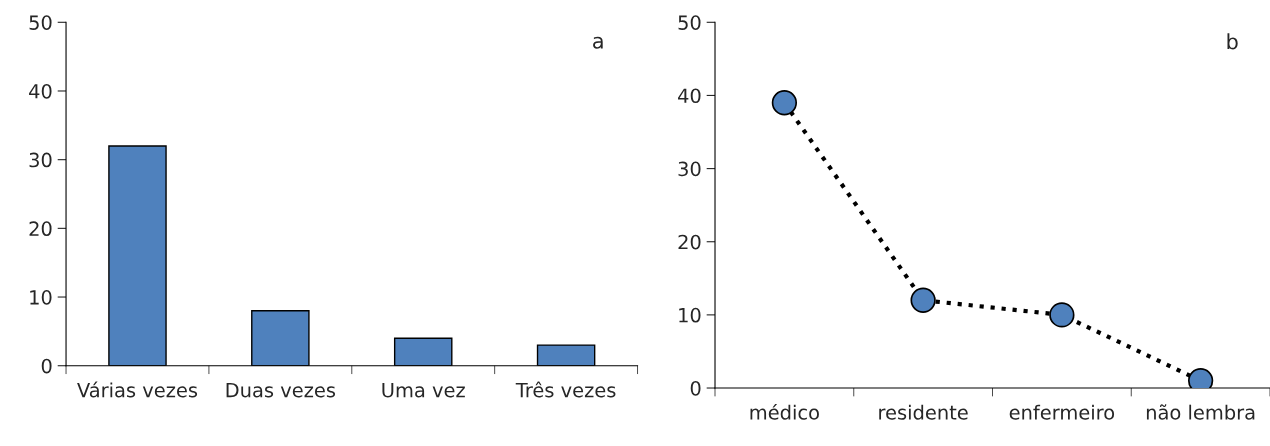  I want to click on annotation: b, so click(1232, 41).